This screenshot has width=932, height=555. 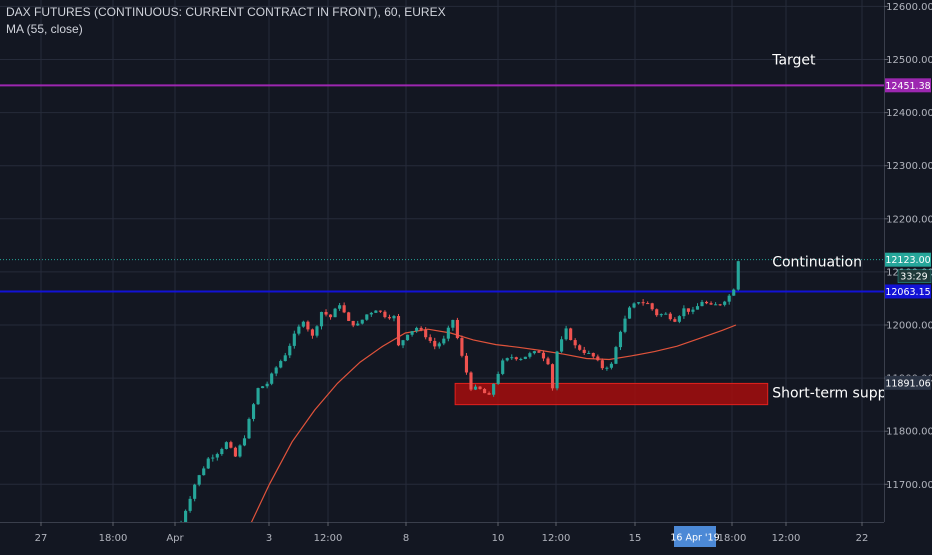 I want to click on price-tick-label: 12400.00, so click(x=909, y=113).